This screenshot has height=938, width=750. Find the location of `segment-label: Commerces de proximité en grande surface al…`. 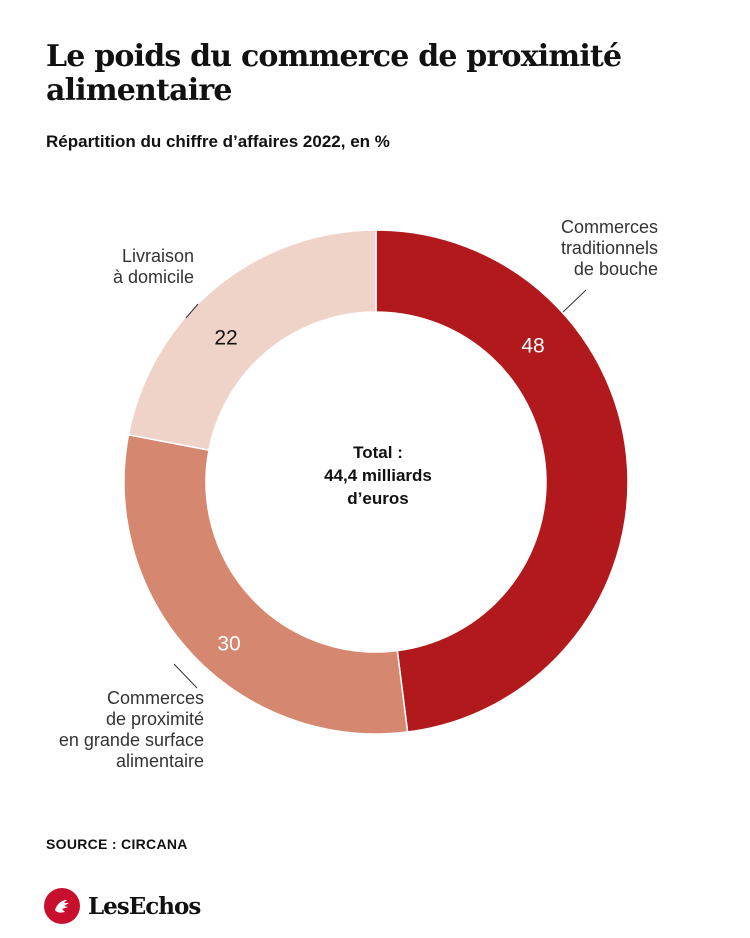

segment-label: Commerces de proximité en grande surface al… is located at coordinates (131, 729).